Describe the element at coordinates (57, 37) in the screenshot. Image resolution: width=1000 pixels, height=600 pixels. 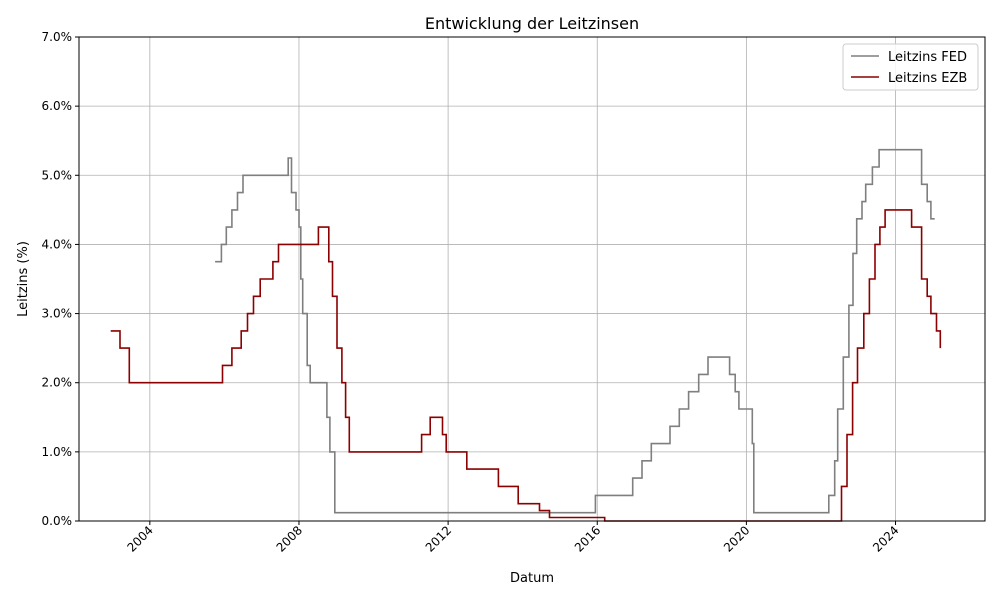
I see `y-tick-label: 7.0%` at that location.